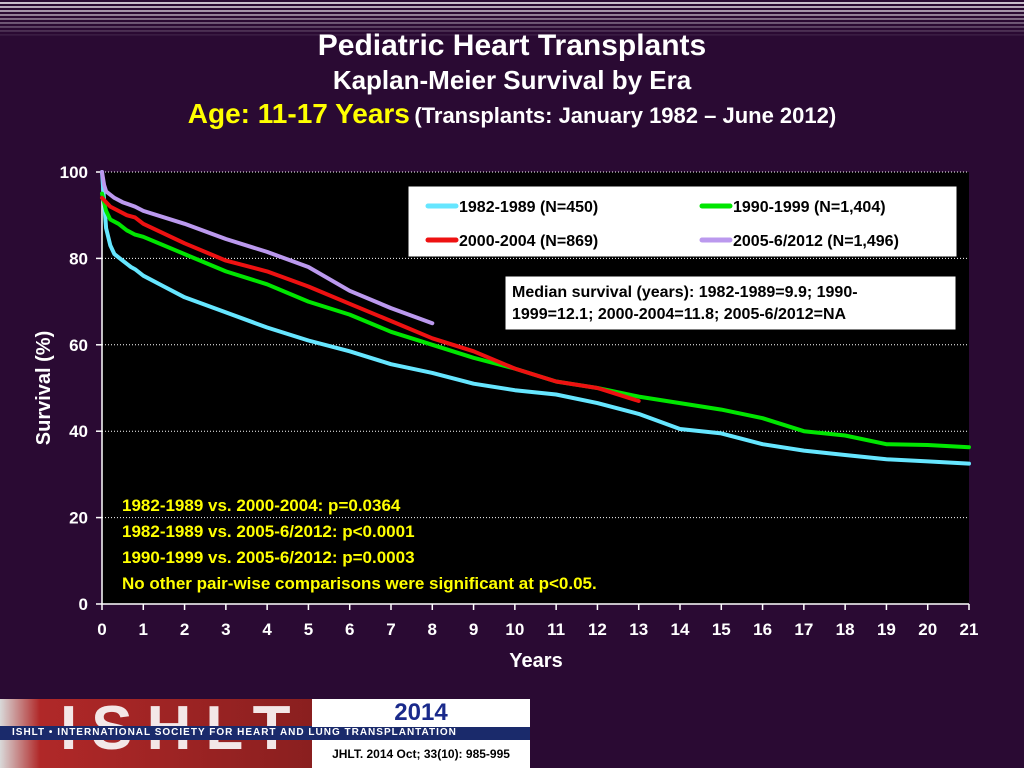  I want to click on x-tick-label: 15, so click(721, 629).